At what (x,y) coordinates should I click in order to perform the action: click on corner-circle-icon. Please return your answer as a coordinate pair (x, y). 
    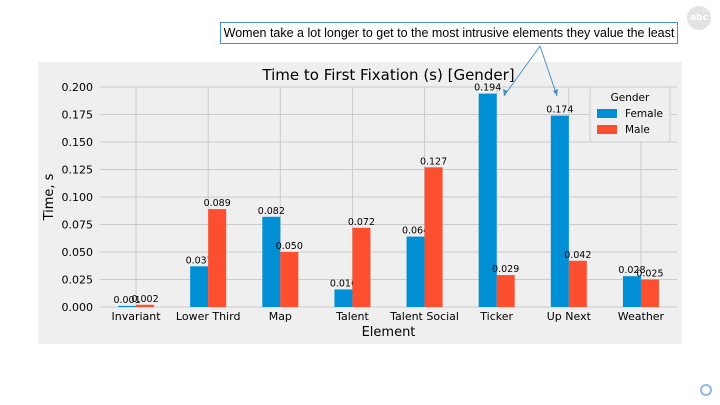
    Looking at the image, I should click on (706, 390).